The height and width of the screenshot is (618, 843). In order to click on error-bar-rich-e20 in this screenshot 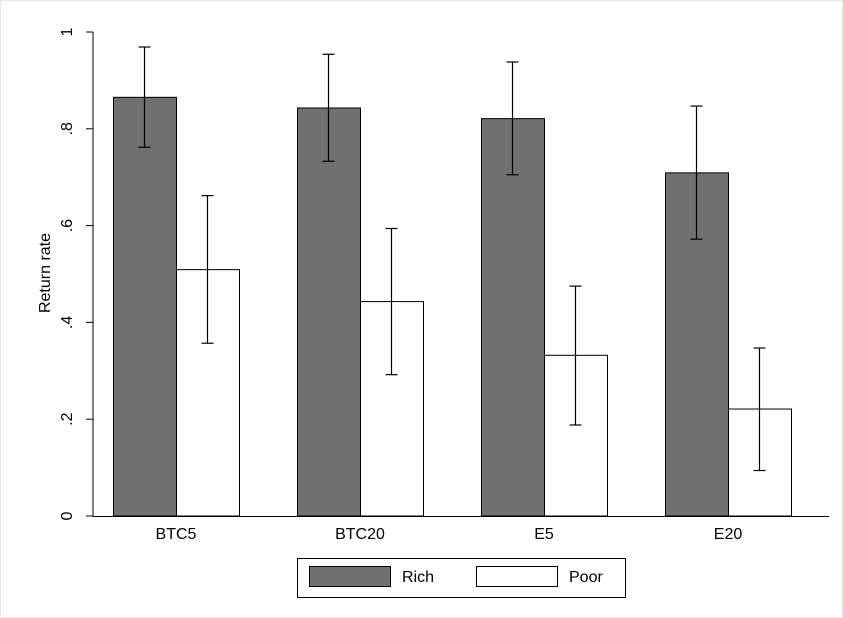, I will do `click(696, 172)`.